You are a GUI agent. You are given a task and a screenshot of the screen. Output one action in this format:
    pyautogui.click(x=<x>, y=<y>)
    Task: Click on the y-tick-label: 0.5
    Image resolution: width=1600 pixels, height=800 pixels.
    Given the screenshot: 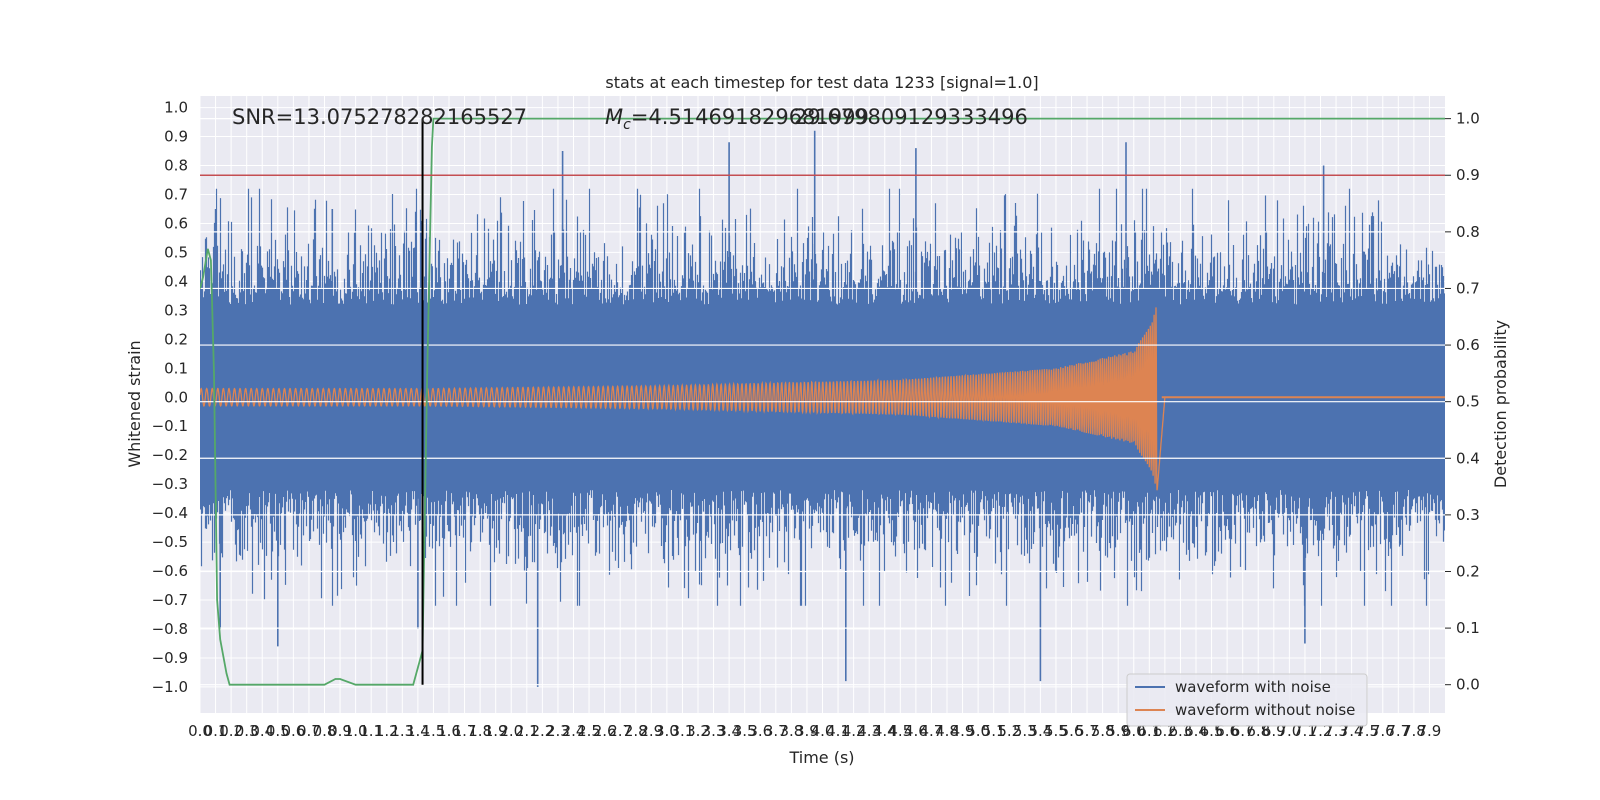 What is the action you would take?
    pyautogui.click(x=176, y=252)
    